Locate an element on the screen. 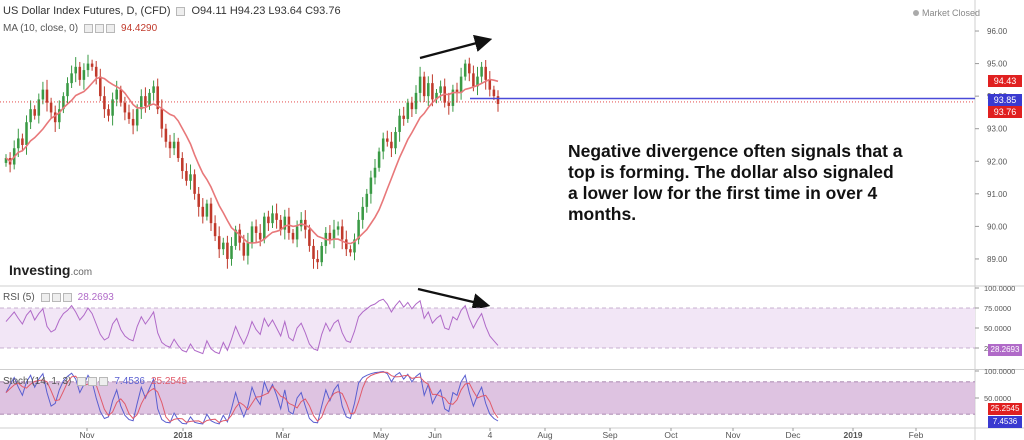 The image size is (1024, 440). stoch-tick-label: 100.0000 is located at coordinates (999, 371).